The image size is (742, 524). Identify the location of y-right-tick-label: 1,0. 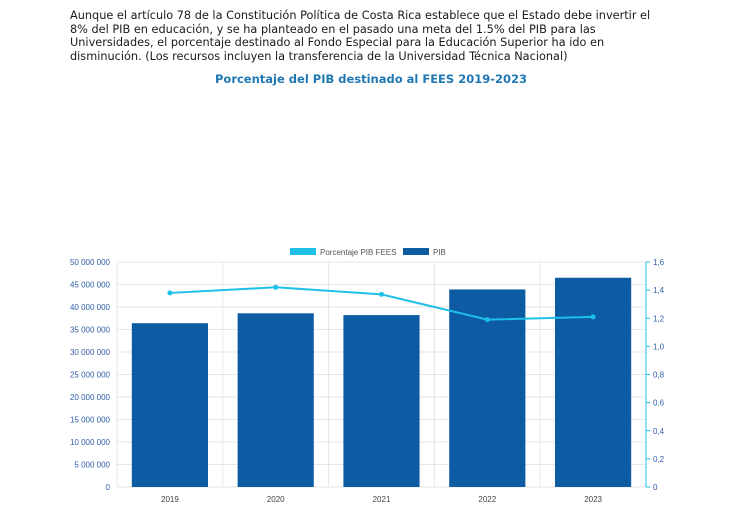
(659, 346).